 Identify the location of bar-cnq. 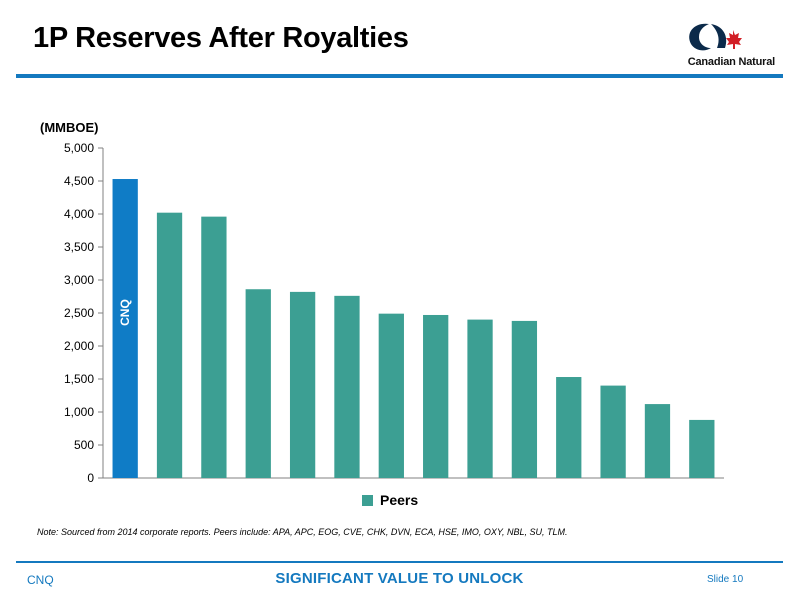
(125, 328).